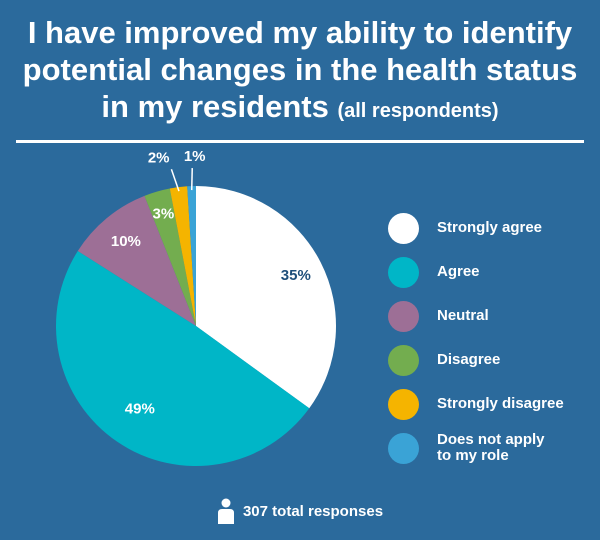 The image size is (600, 540). Describe the element at coordinates (403, 448) in the screenshot. I see `legend-swatch-does-not-apply` at that location.